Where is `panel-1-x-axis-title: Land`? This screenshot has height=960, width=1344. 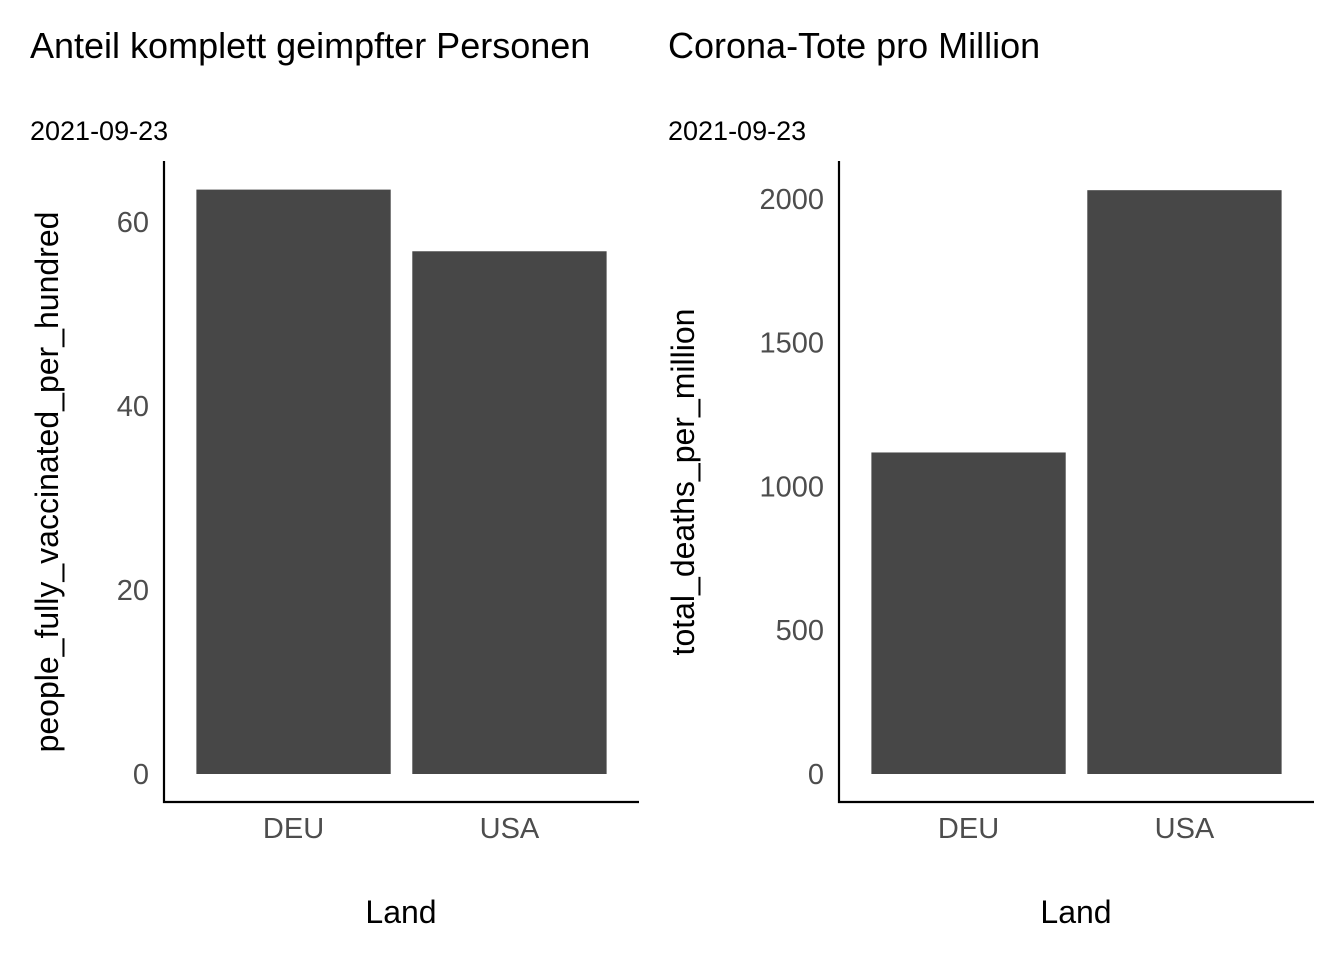
panel-1-x-axis-title: Land is located at coordinates (400, 912).